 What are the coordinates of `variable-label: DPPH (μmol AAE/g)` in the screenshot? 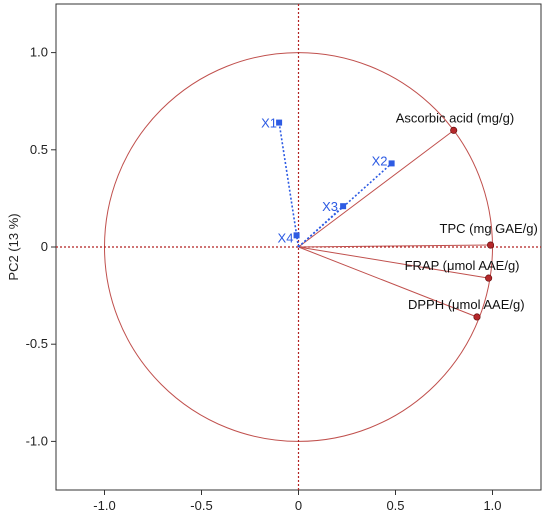 It's located at (466, 304).